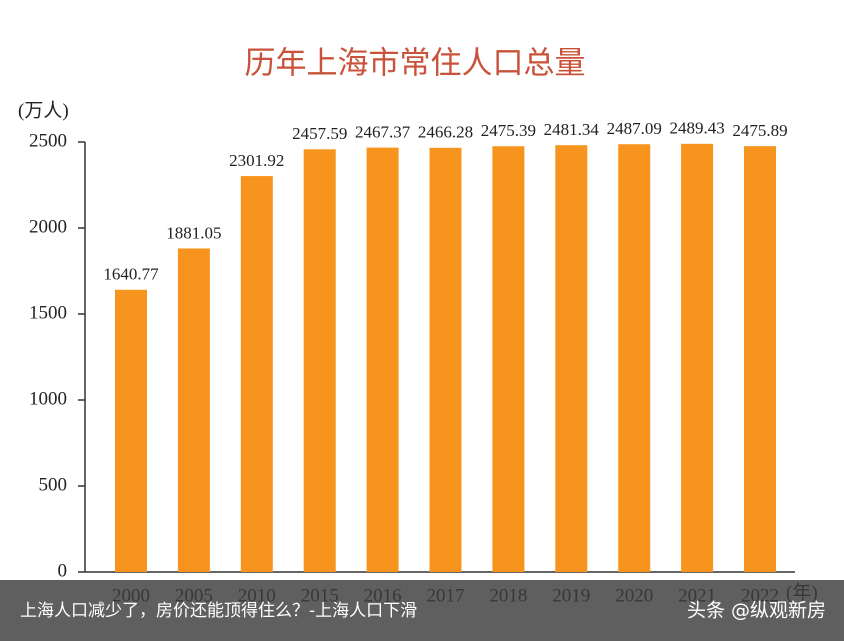  Describe the element at coordinates (48, 398) in the screenshot. I see `y-tick-label: 1000` at that location.